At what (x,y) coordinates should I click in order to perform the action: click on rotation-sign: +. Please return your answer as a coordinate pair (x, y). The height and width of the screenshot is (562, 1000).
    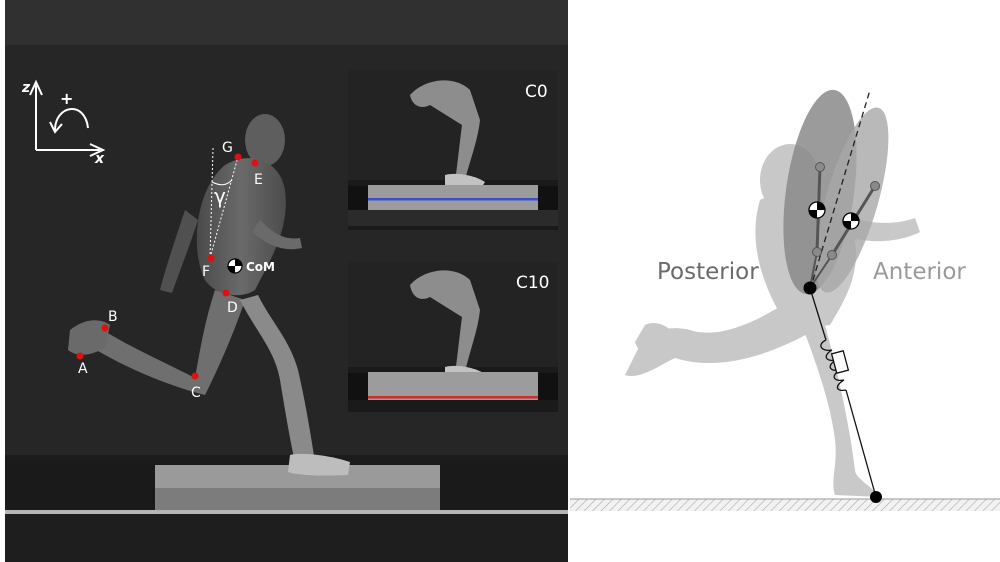
    Looking at the image, I should click on (66, 98).